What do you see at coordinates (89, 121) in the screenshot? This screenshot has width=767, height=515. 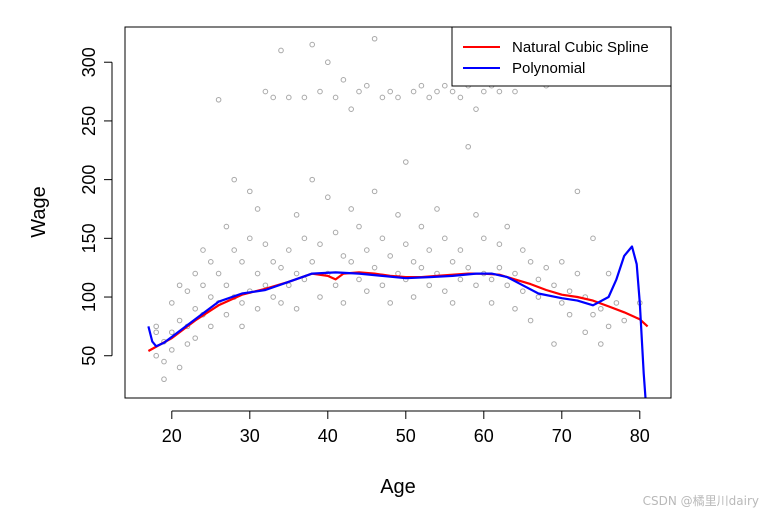 I see `y-tick-label: 250` at bounding box center [89, 121].